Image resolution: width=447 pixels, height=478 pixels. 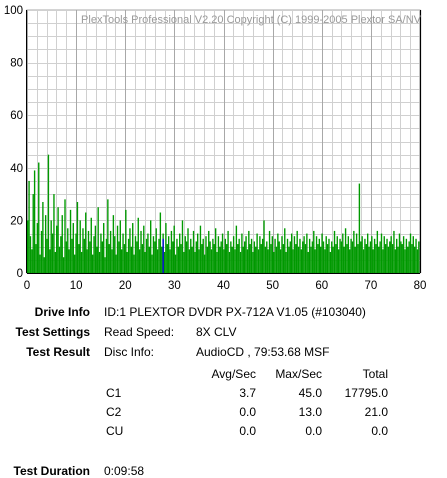 I want to click on row-c1-avg: 3.7, so click(x=247, y=393).